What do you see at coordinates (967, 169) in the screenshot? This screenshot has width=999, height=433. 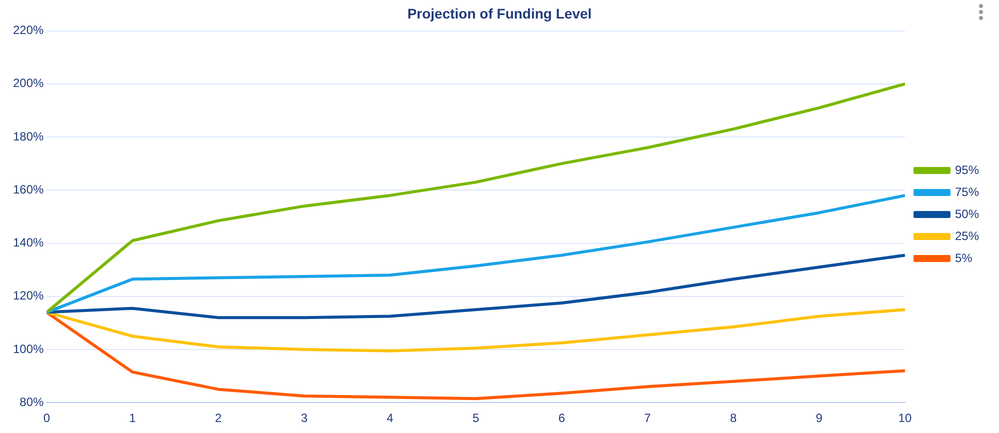 I see `legend-label: 95%` at bounding box center [967, 169].